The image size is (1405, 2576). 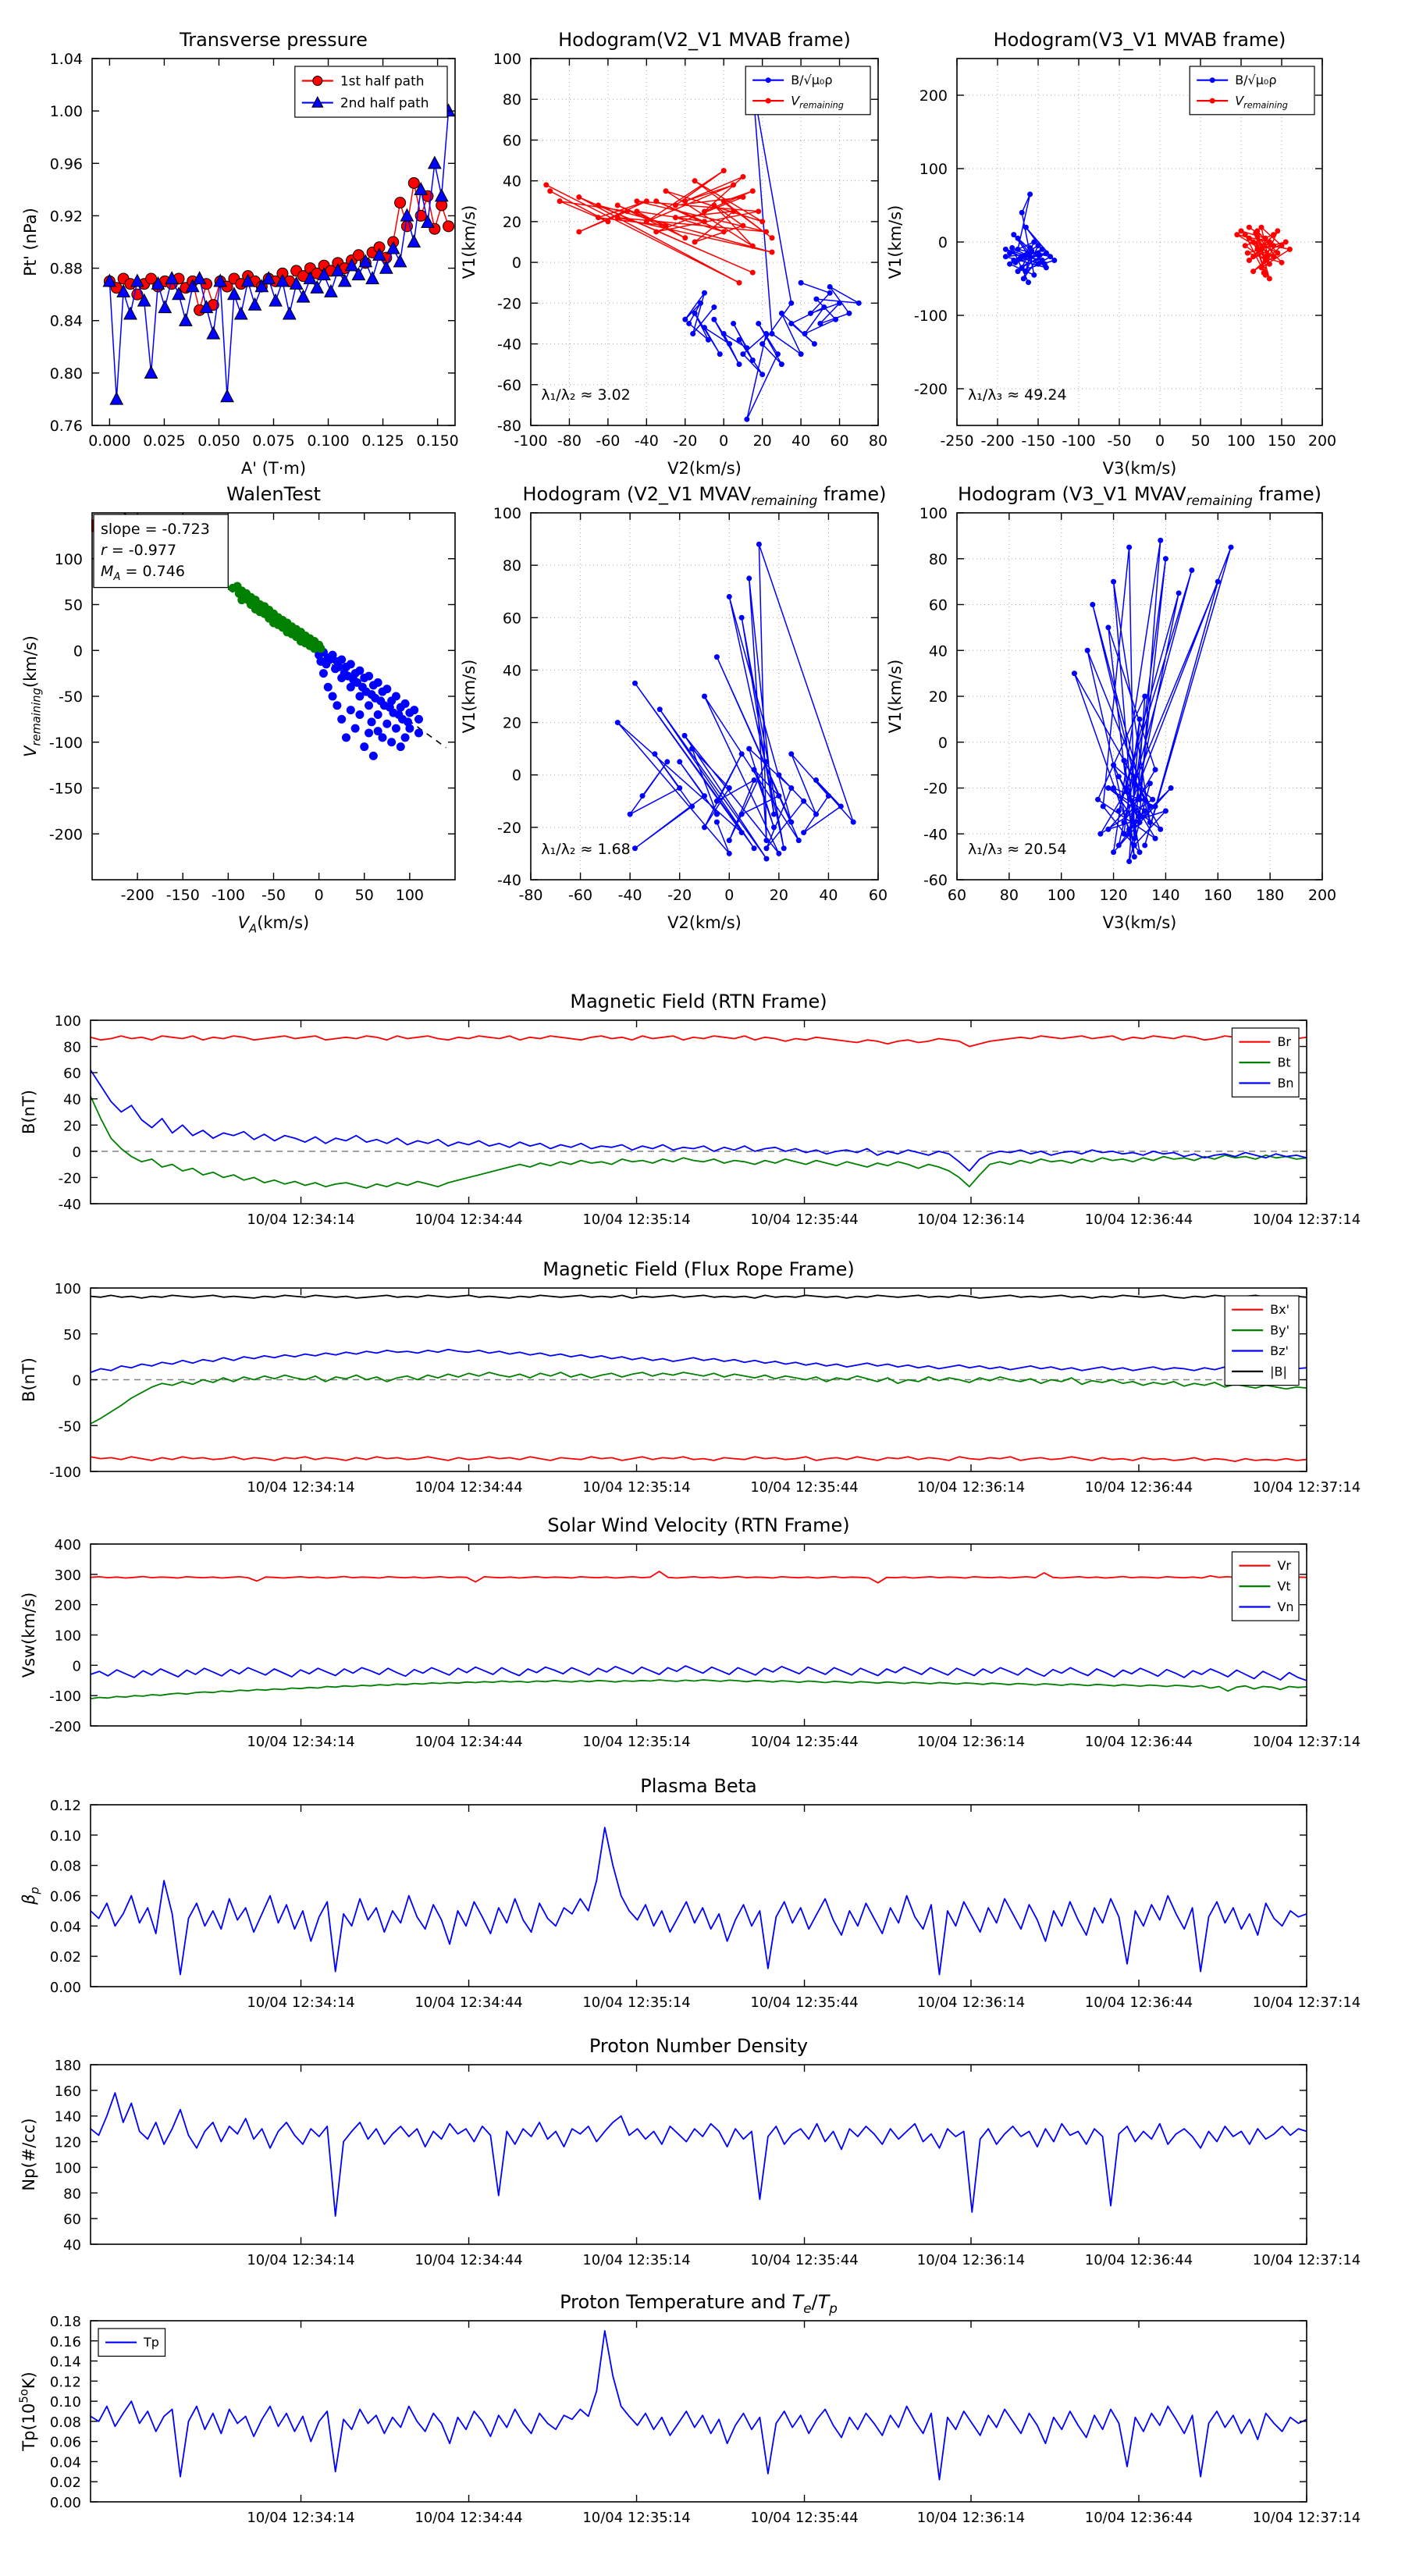 What do you see at coordinates (1140, 922) in the screenshot?
I see `svg-text: V3(km/s)` at bounding box center [1140, 922].